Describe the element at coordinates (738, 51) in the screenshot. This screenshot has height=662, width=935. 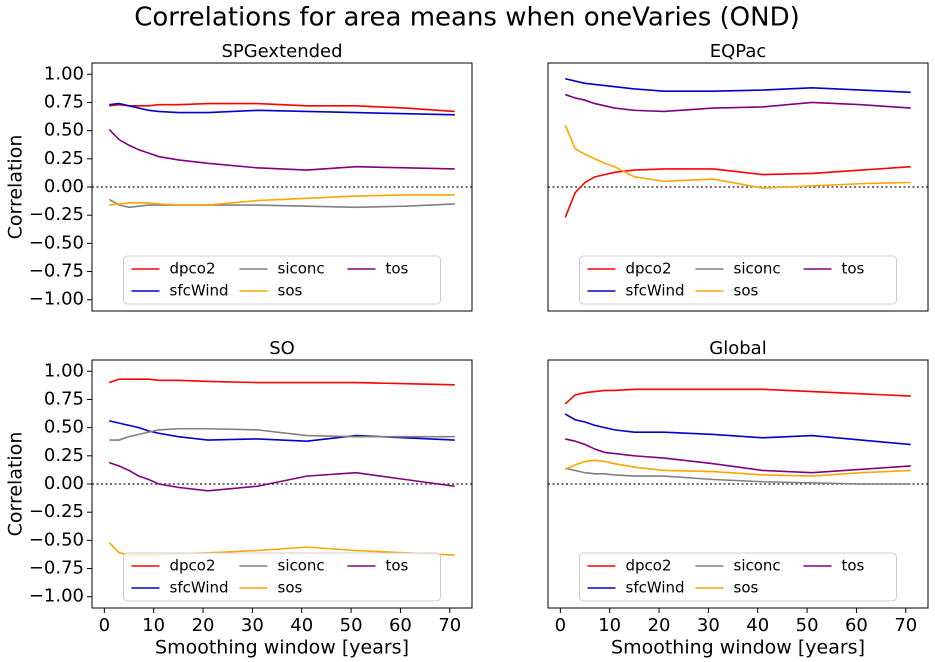
I see `subplot-title: EQPac` at that location.